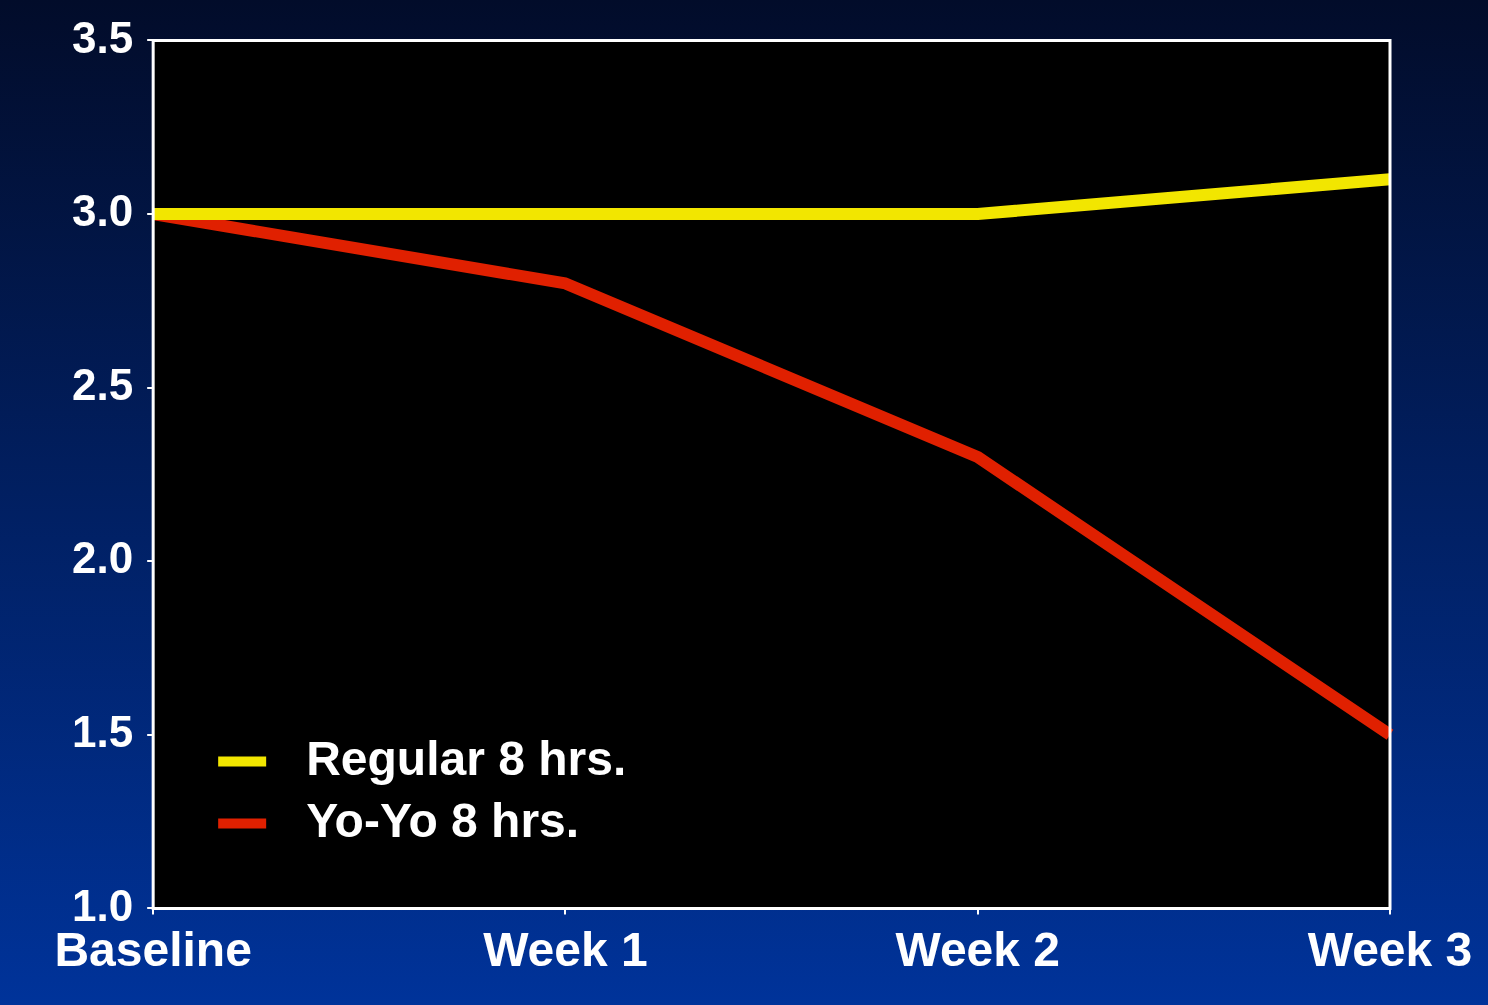  I want to click on y-tick-label: 2.0, so click(102, 558).